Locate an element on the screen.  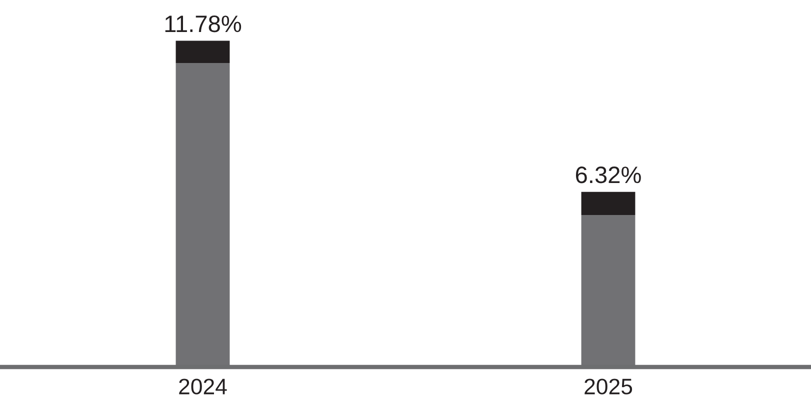
annotation: 6.32% is located at coordinates (608, 175).